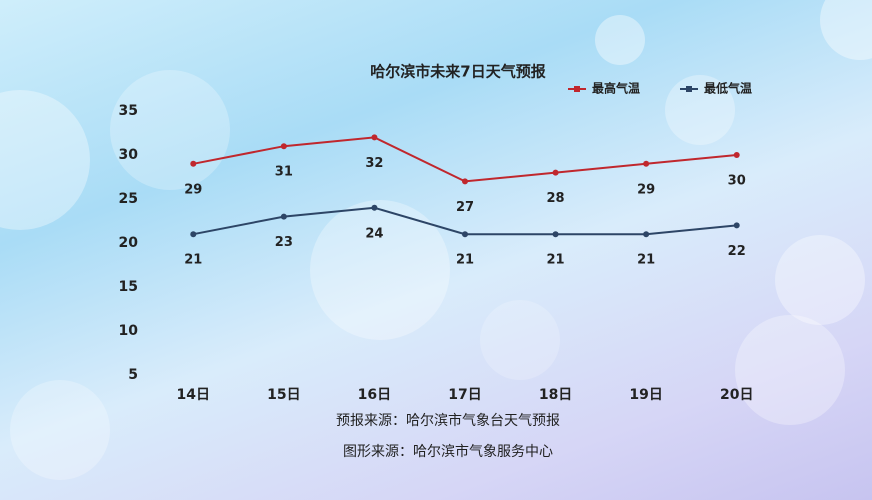 The image size is (872, 500). What do you see at coordinates (128, 111) in the screenshot?
I see `y-tick-label: 35` at bounding box center [128, 111].